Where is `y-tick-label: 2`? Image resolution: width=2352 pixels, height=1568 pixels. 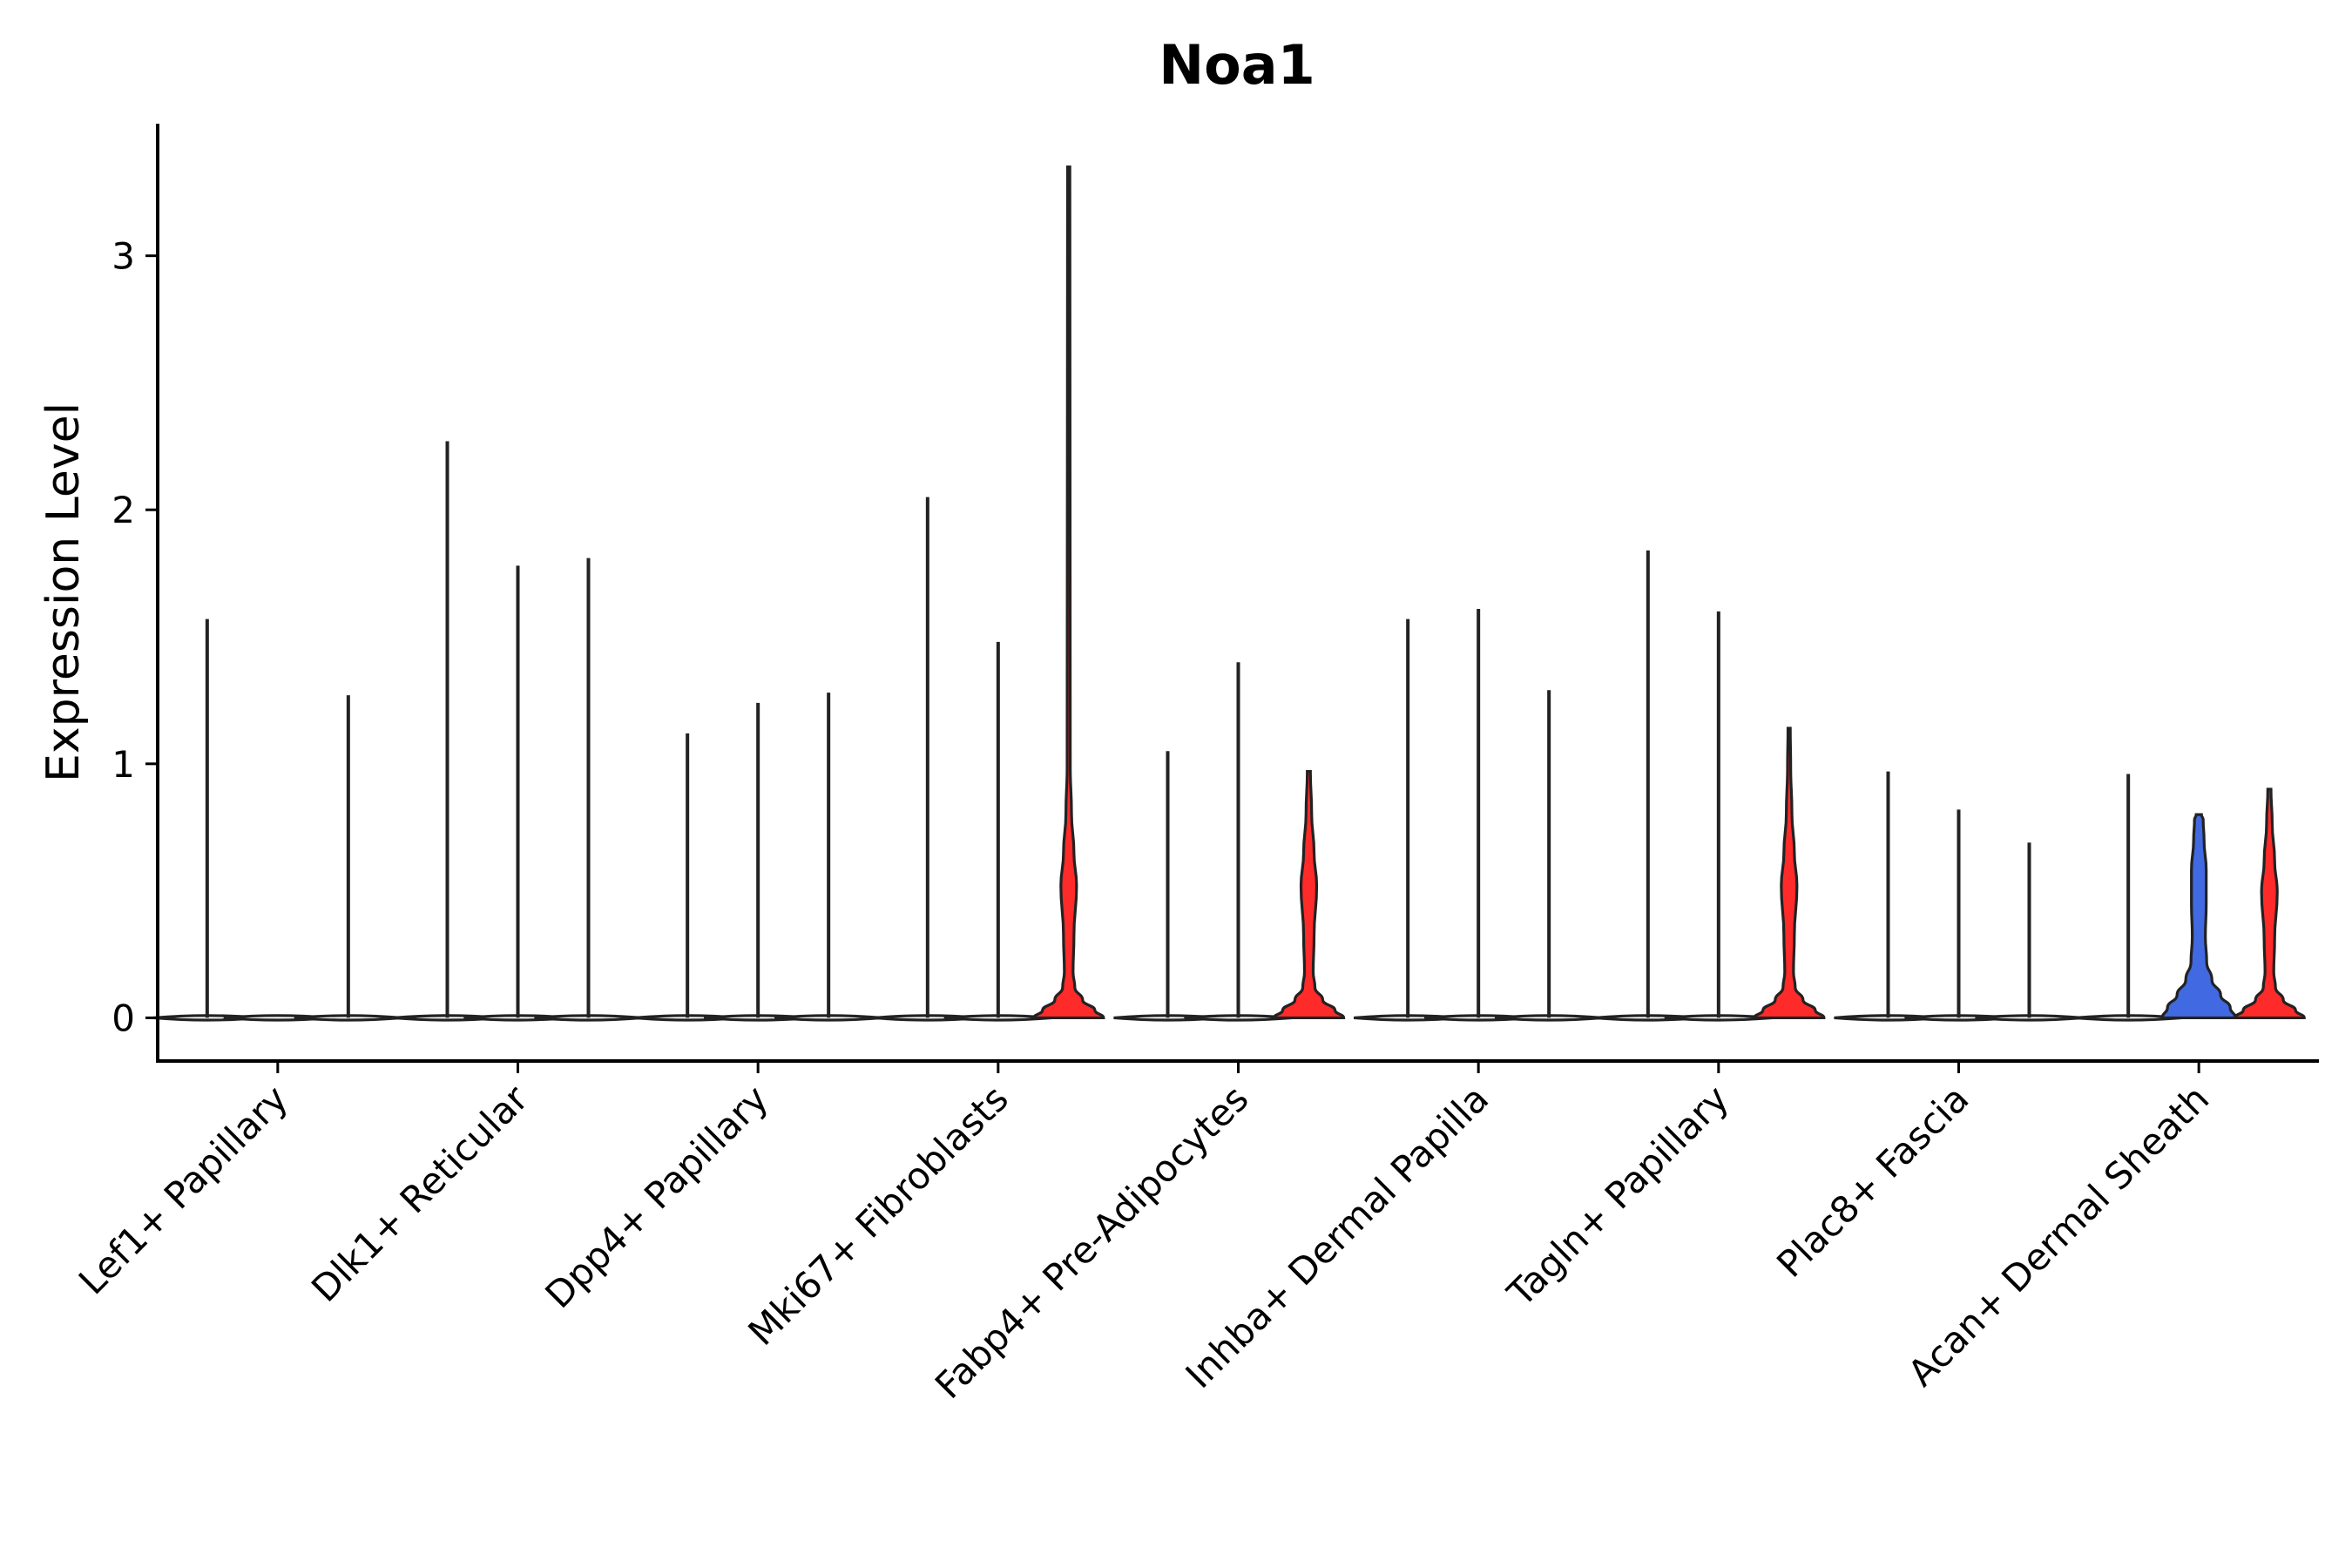
y-tick-label: 2 is located at coordinates (124, 510).